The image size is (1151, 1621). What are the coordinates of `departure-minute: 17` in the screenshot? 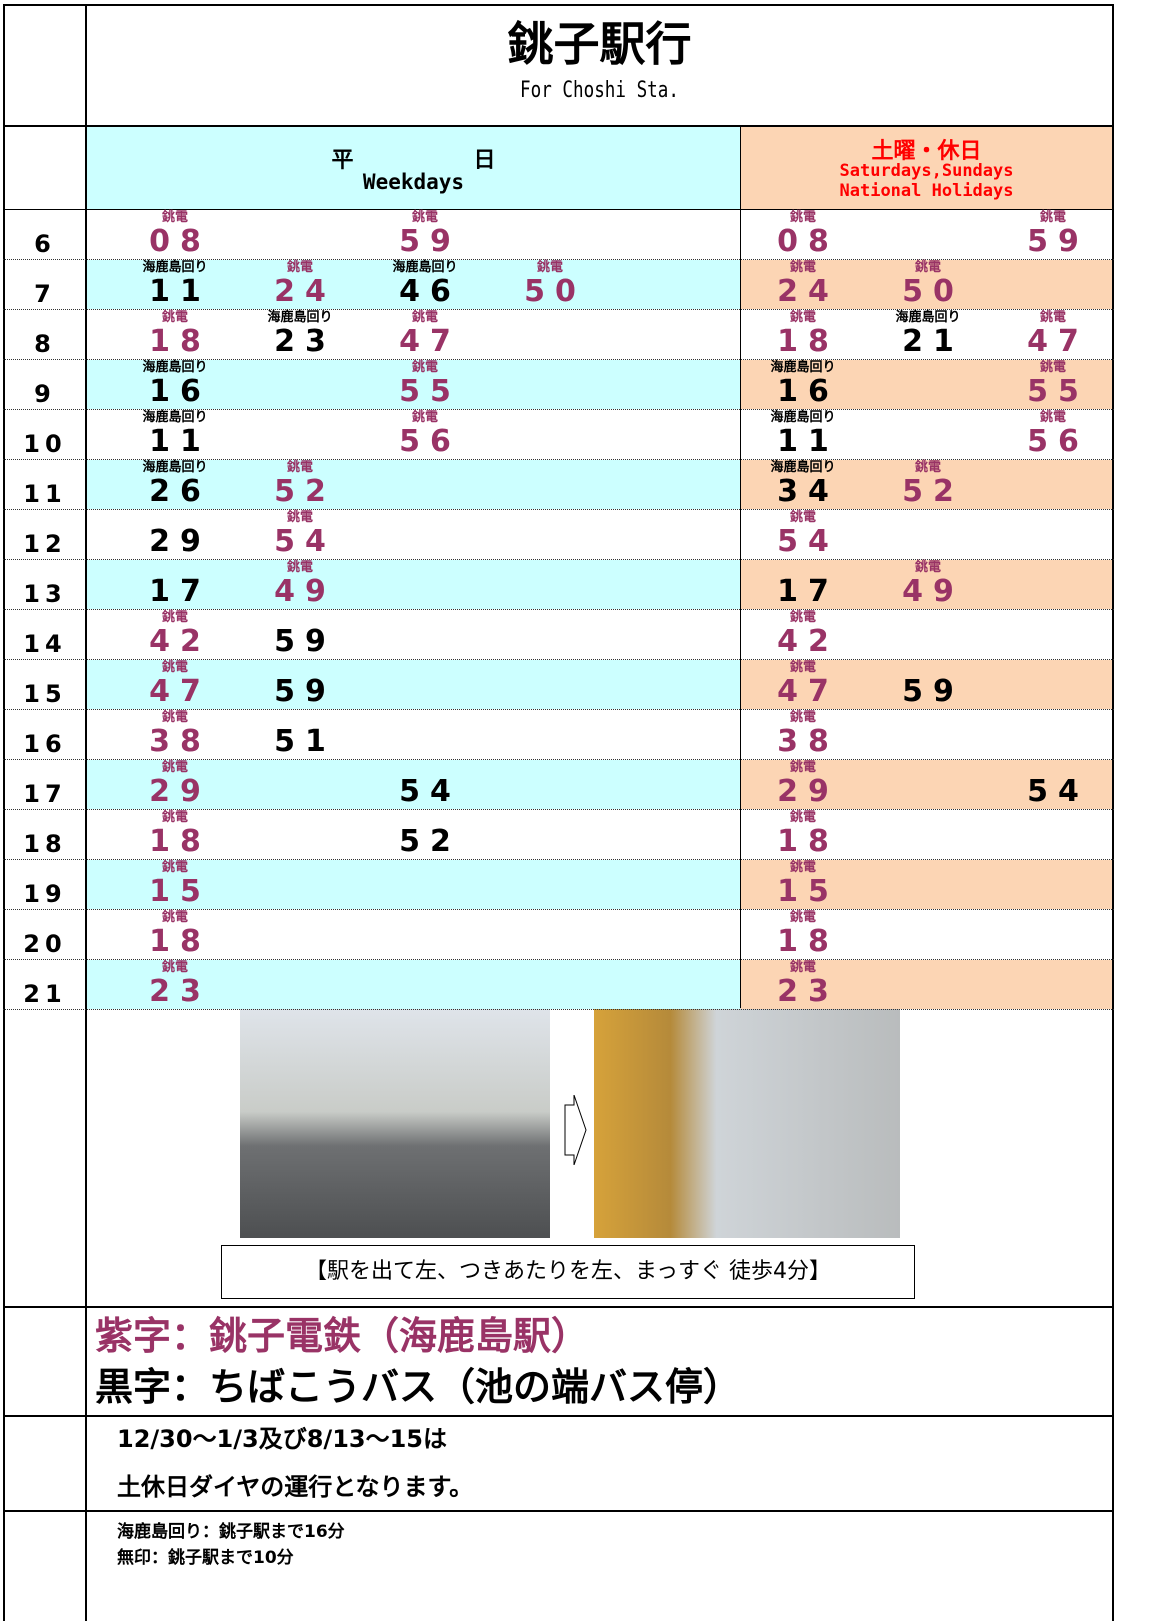 It's located at (180, 591).